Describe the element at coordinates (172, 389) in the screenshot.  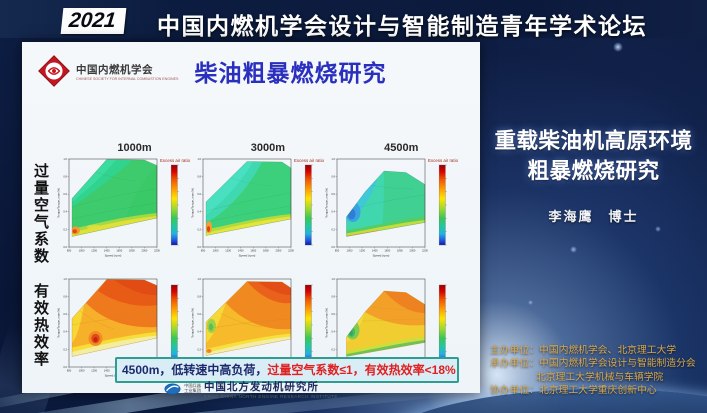
I see `globe-icon` at that location.